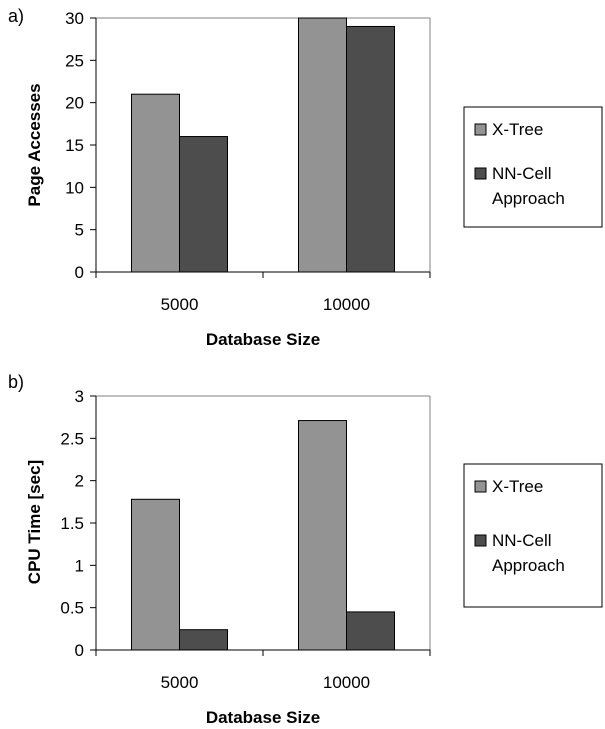 The height and width of the screenshot is (729, 605). I want to click on chart2-legend-label-line2: Approach, so click(528, 565).